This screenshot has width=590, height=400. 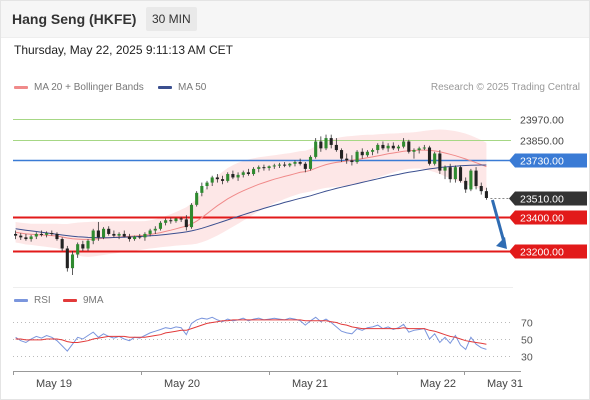 I want to click on time-label-may-31: May 31, so click(x=505, y=384).